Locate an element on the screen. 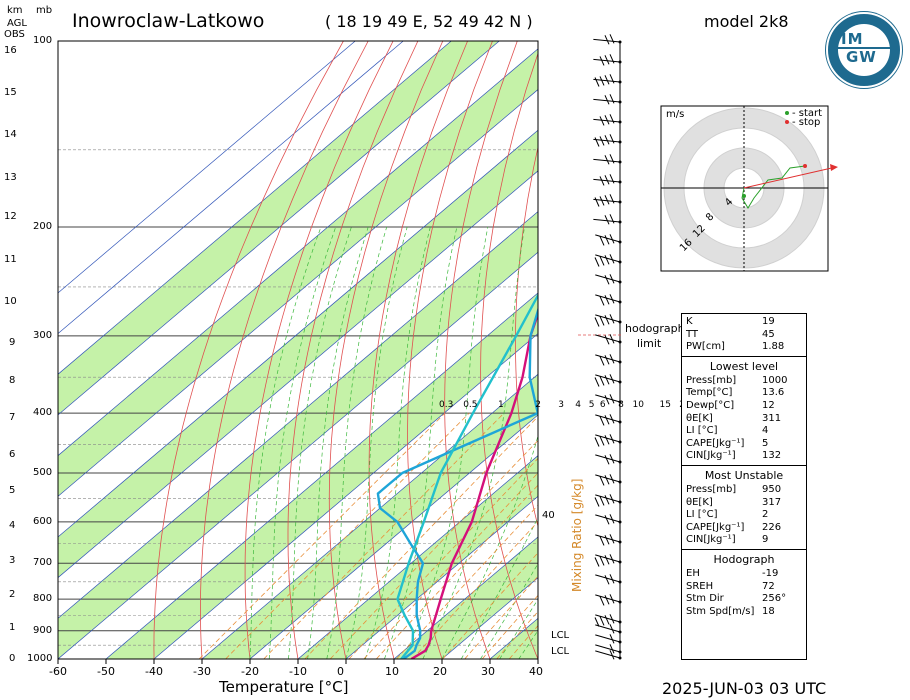 This screenshot has width=910, height=700. height-tick-label: 10 is located at coordinates (10, 301).